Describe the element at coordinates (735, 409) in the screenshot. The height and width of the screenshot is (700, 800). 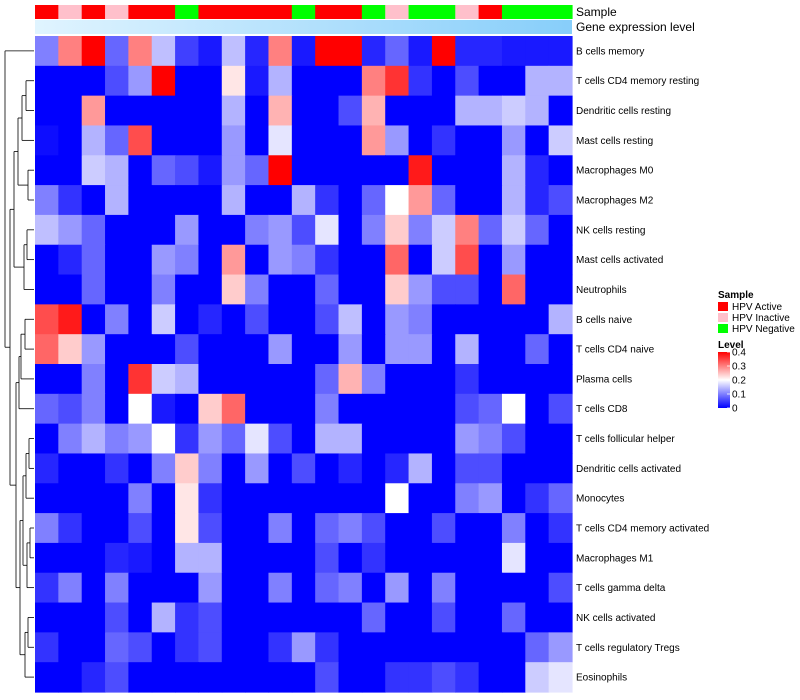
I see `legend-level-tick-label: 0` at that location.